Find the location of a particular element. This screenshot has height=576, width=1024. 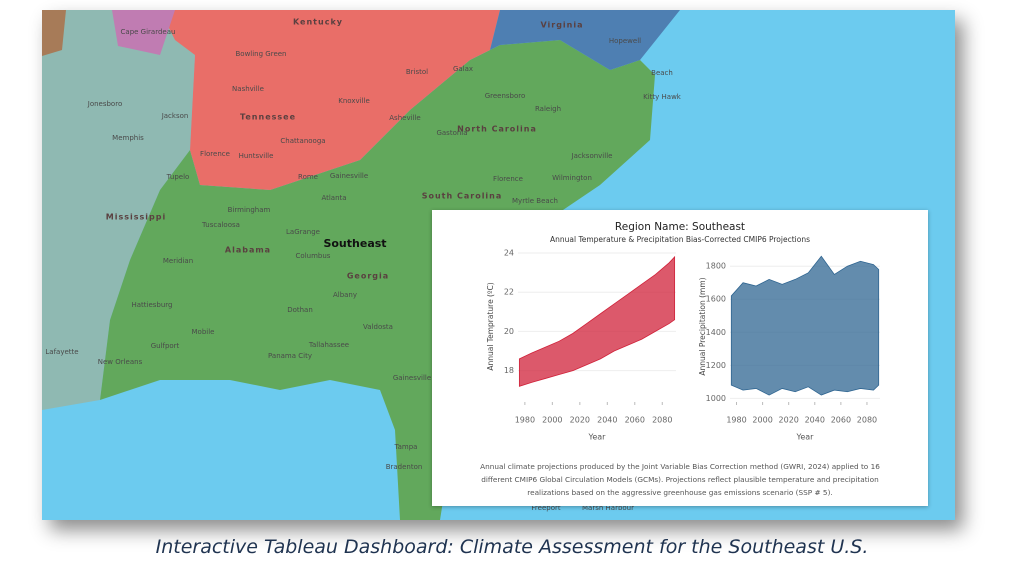

state-label: South Carolina is located at coordinates (462, 196).